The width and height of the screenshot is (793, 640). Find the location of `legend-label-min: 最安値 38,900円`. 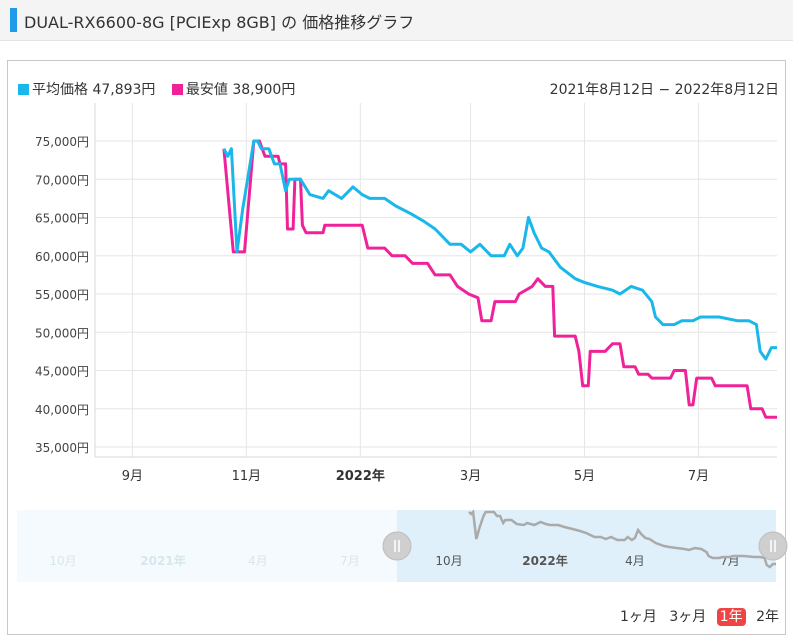

legend-label-min: 最安値 38,900円 is located at coordinates (240, 90).